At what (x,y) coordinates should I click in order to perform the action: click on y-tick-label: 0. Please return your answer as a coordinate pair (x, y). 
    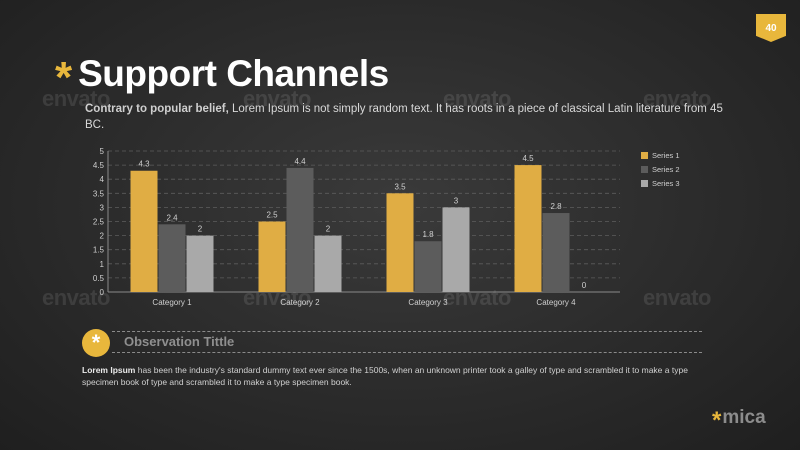
    Looking at the image, I should click on (102, 292).